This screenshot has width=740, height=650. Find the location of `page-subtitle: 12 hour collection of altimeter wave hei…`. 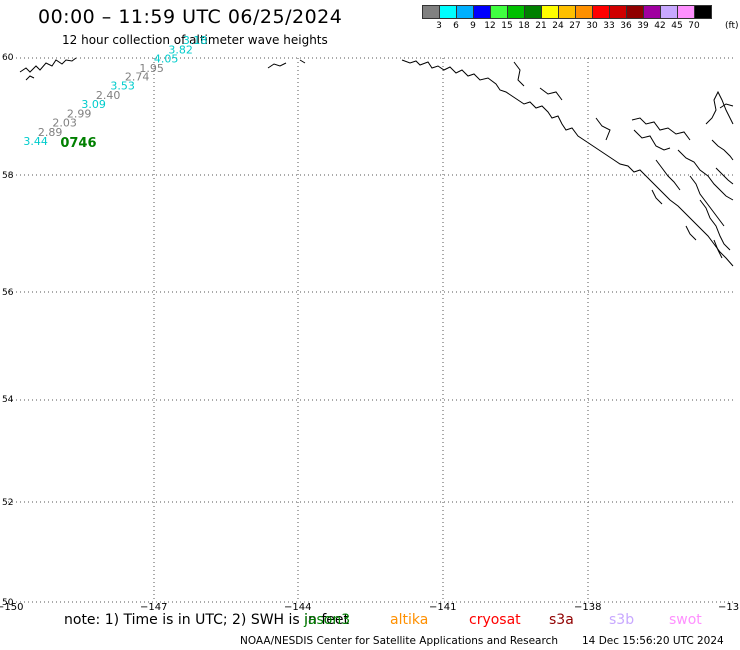

page-subtitle: 12 hour collection of altimeter wave hei… is located at coordinates (195, 40).